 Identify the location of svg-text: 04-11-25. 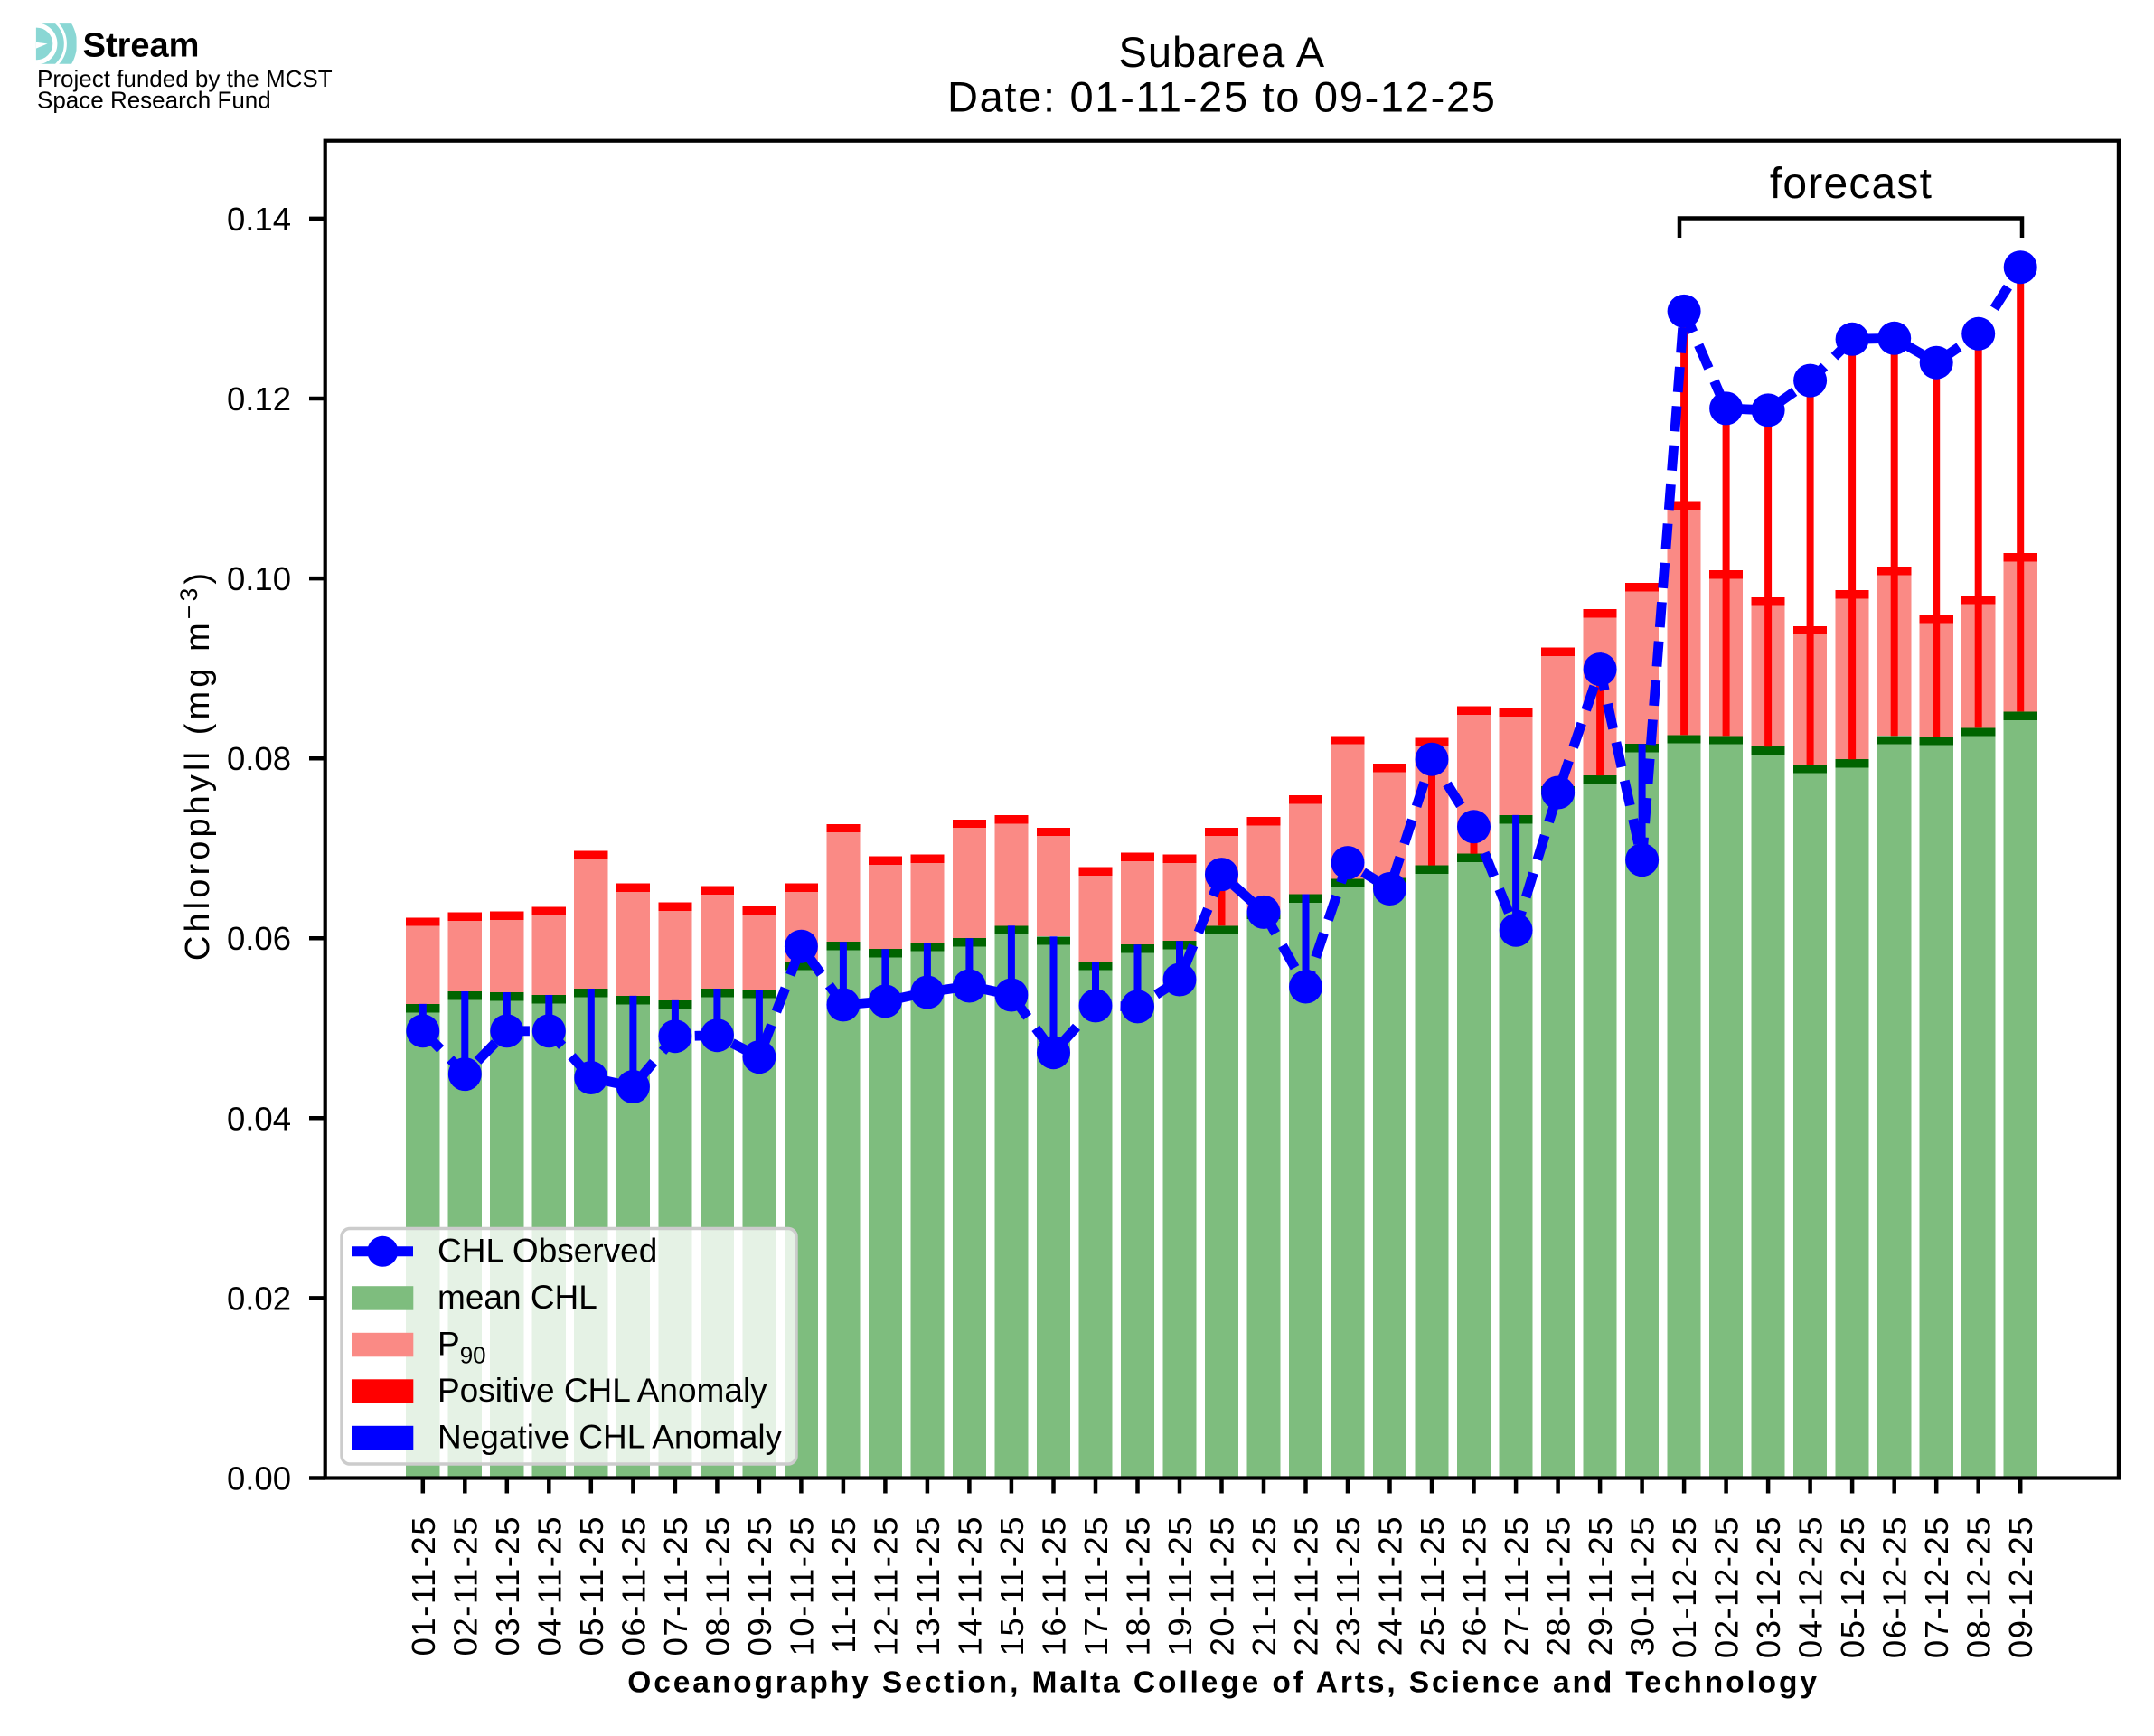
(549, 1586).